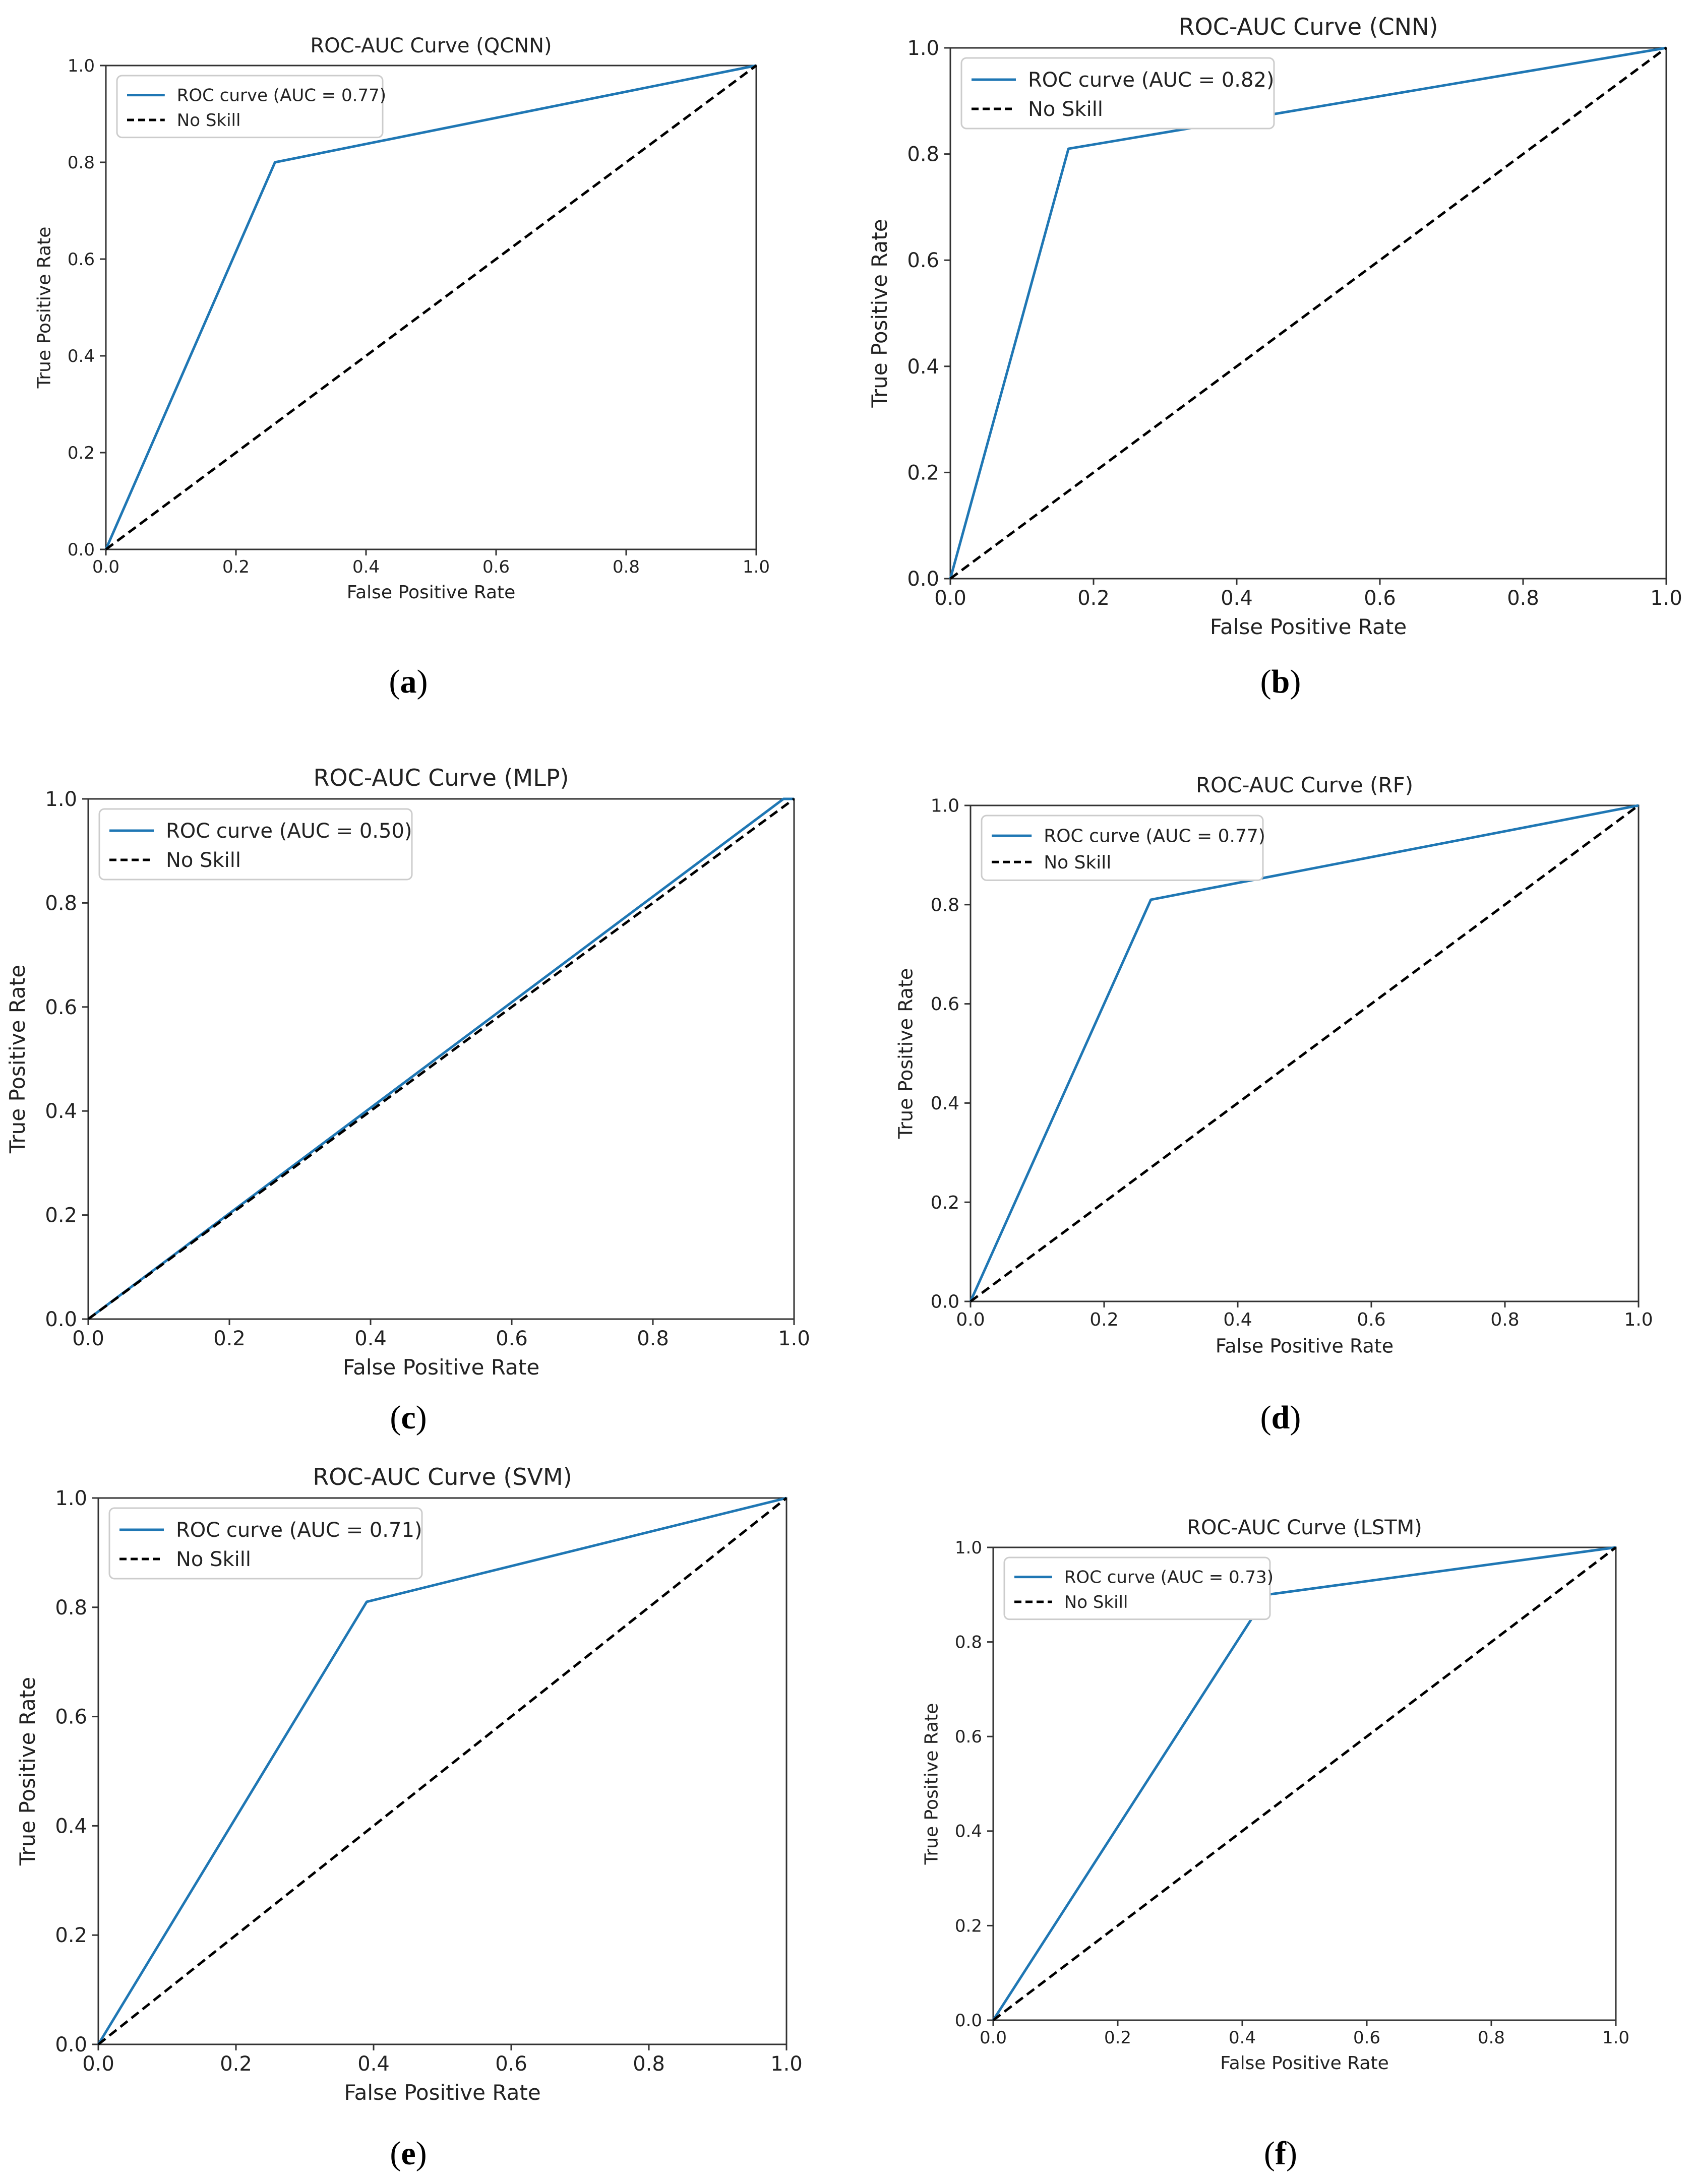 This screenshot has height=2184, width=1696. What do you see at coordinates (1280, 2154) in the screenshot?
I see `panel-caption: (f)` at bounding box center [1280, 2154].